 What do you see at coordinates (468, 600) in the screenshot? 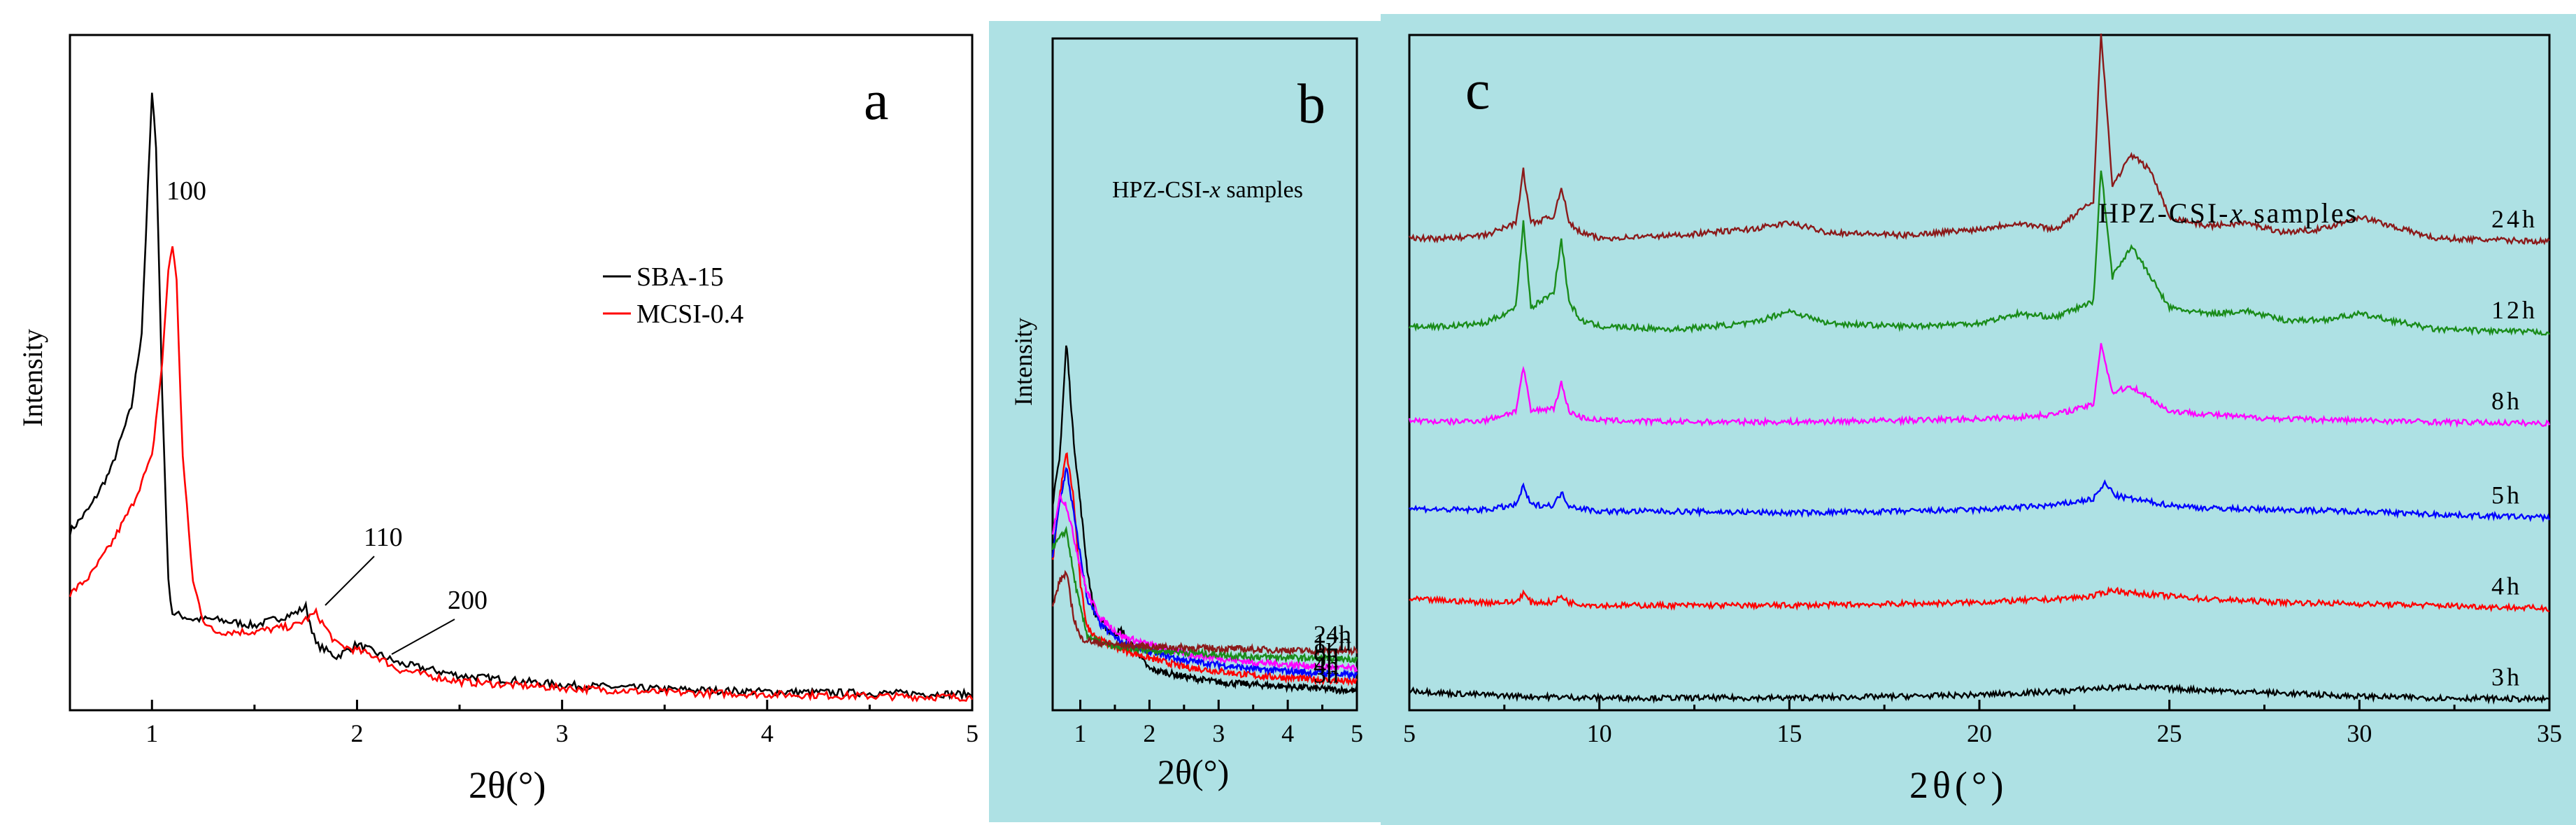
I see `peak-label-200: 200` at bounding box center [468, 600].